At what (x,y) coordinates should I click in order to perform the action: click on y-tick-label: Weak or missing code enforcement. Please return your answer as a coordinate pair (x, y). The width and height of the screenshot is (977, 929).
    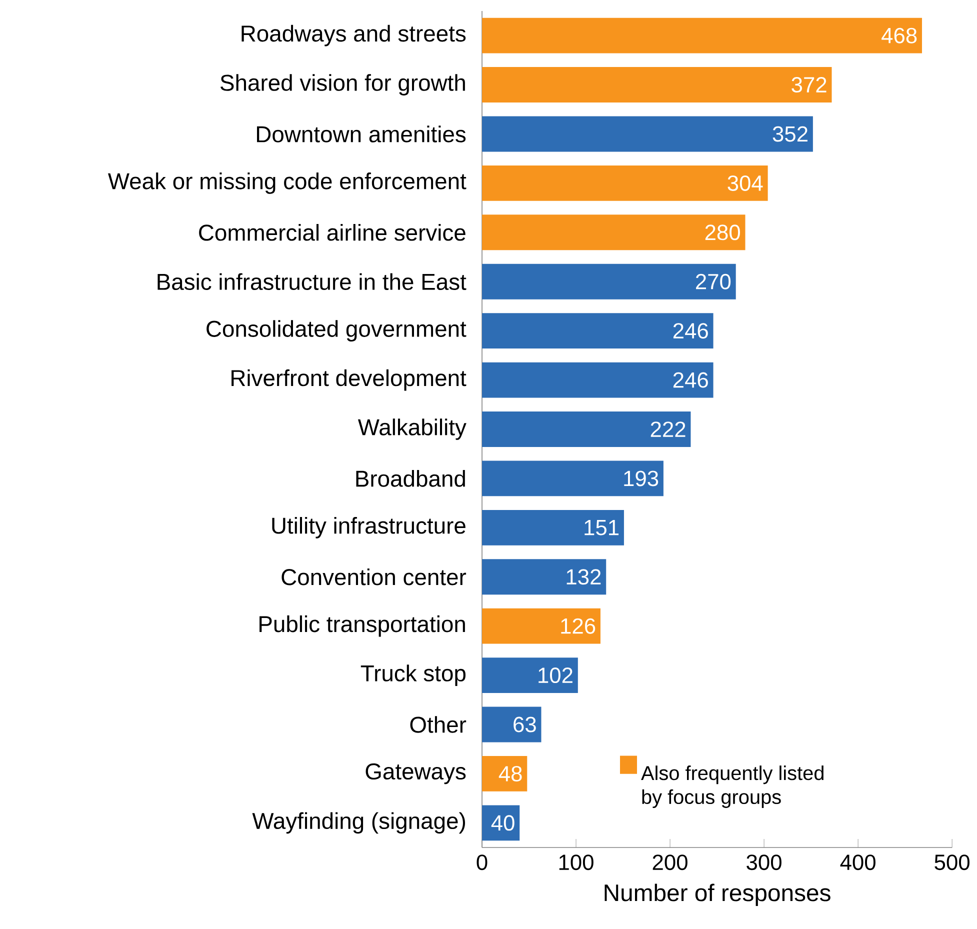
    Looking at the image, I should click on (287, 183).